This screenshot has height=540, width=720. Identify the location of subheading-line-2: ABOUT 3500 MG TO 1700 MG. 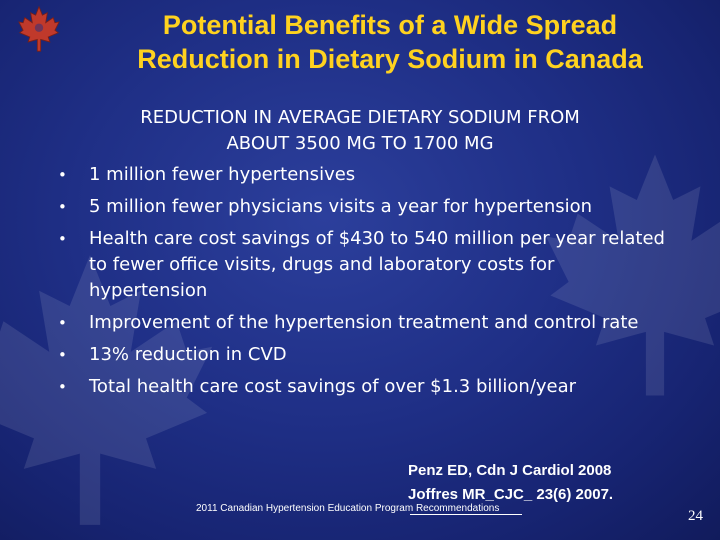
(360, 143).